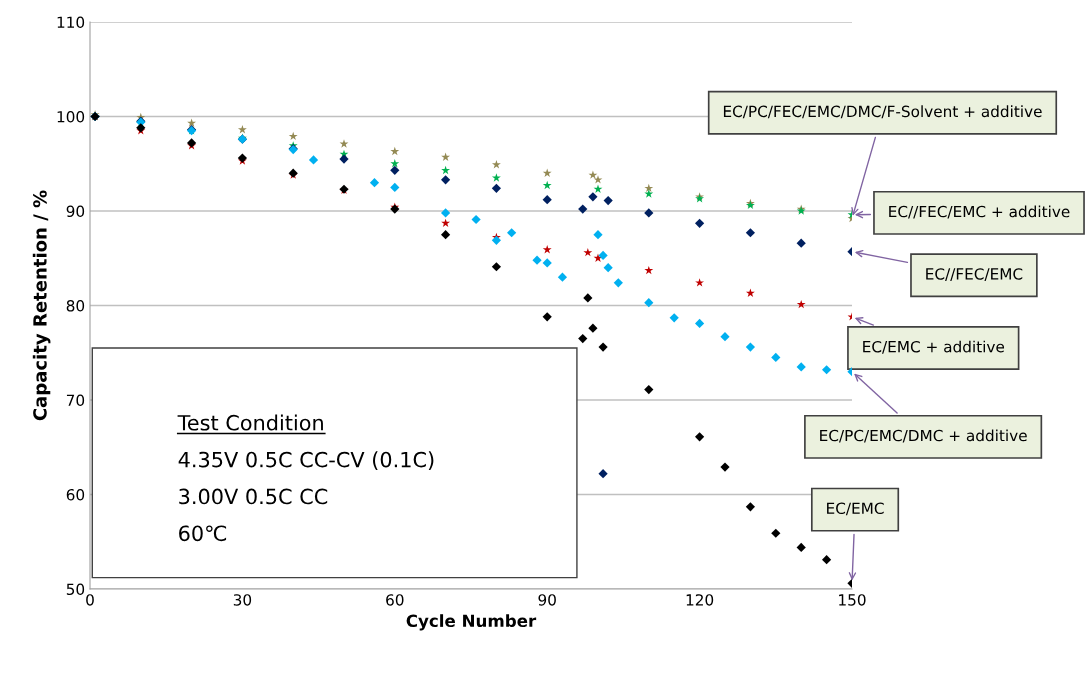  I want to click on y-tick-label: 50, so click(75, 589).